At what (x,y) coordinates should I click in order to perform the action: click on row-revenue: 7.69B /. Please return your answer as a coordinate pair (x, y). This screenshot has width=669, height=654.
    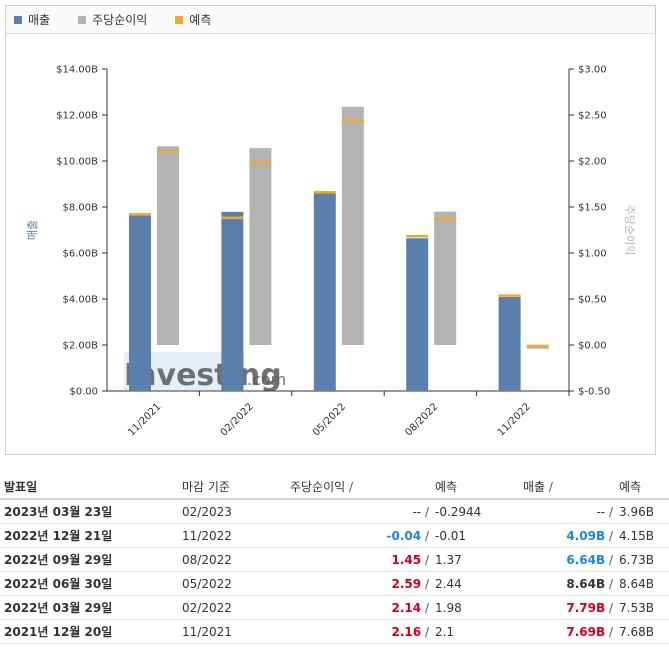
    Looking at the image, I should click on (567, 631).